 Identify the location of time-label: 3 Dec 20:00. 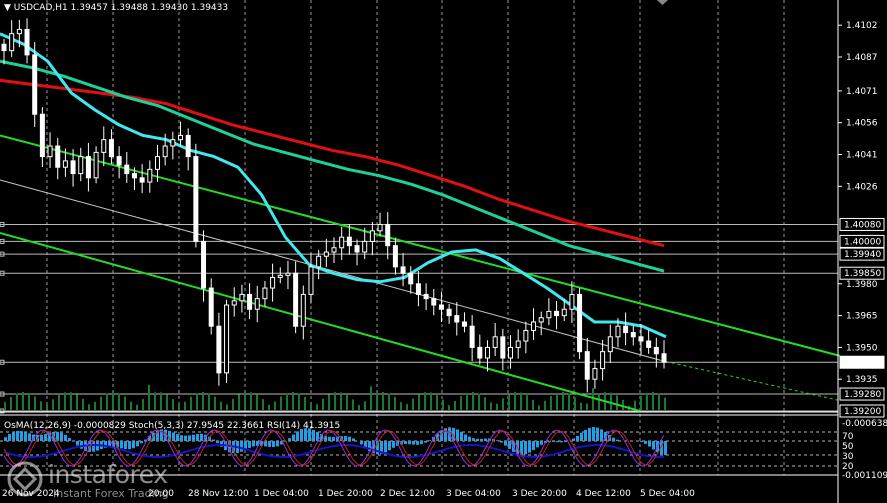
(539, 494).